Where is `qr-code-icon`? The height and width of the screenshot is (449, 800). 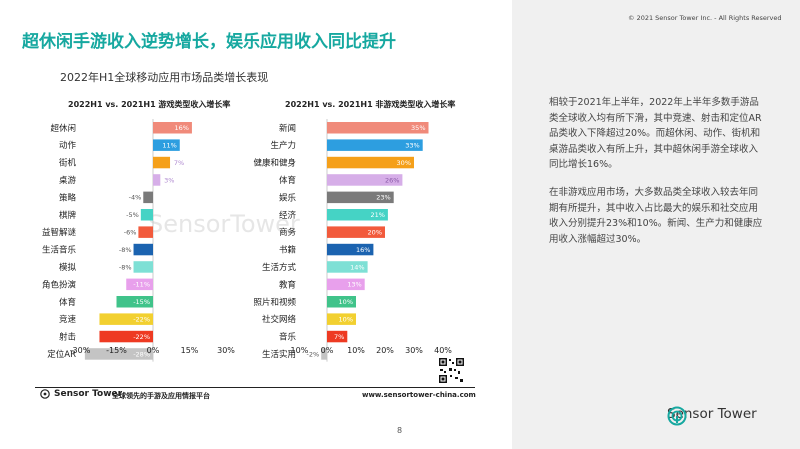 qr-code-icon is located at coordinates (451, 370).